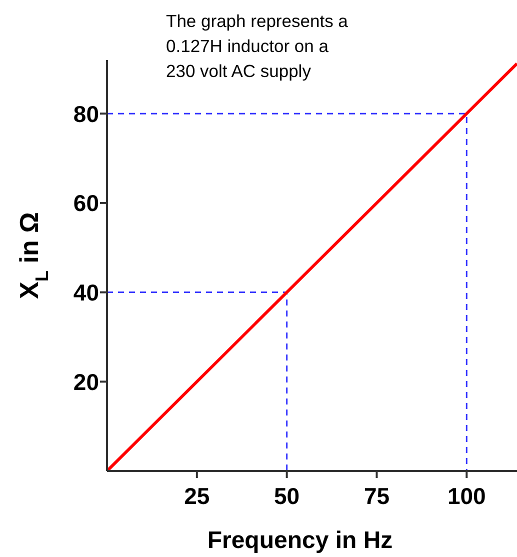 The height and width of the screenshot is (557, 517). I want to click on x-tick-label: 75, so click(377, 496).